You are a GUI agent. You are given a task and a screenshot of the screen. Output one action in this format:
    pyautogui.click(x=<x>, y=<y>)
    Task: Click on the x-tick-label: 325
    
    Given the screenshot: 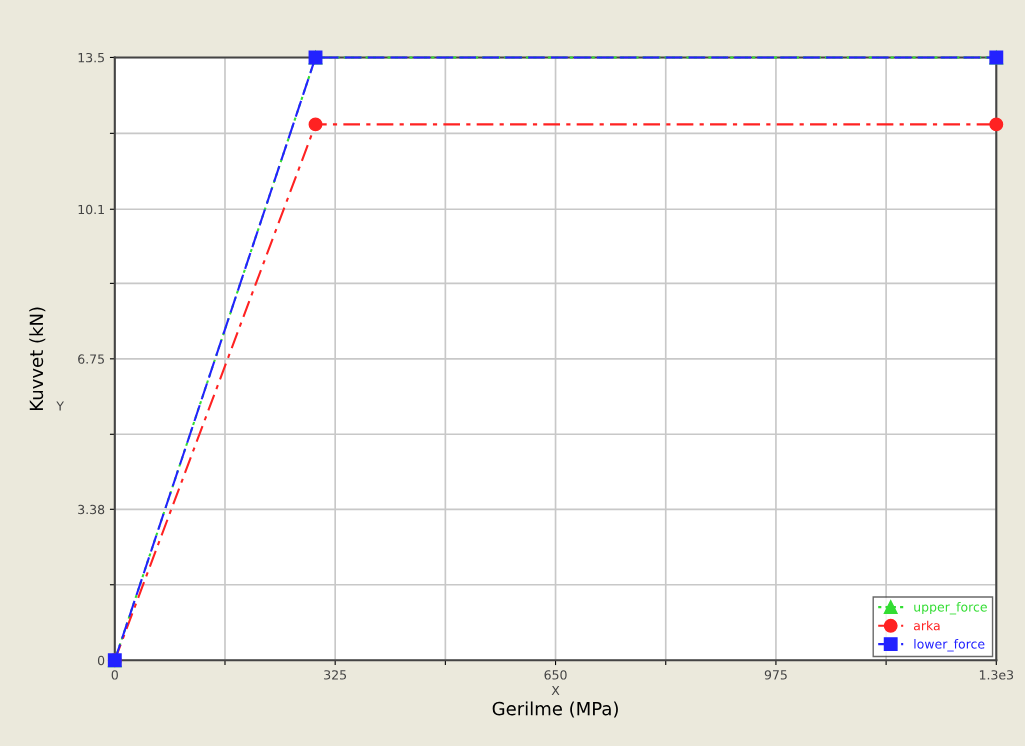 What is the action you would take?
    pyautogui.click(x=335, y=675)
    